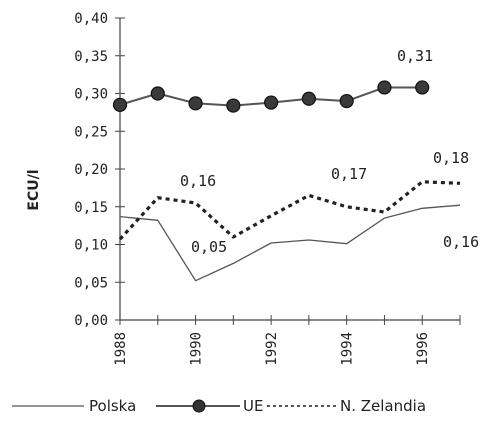  I want to click on data-label-nz-1993: 0,17, so click(349, 174).